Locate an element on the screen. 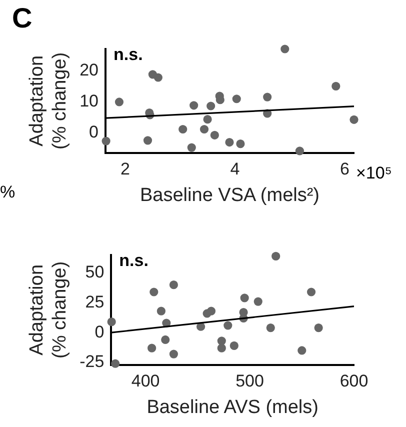  x-tick-label: 400 is located at coordinates (145, 381).